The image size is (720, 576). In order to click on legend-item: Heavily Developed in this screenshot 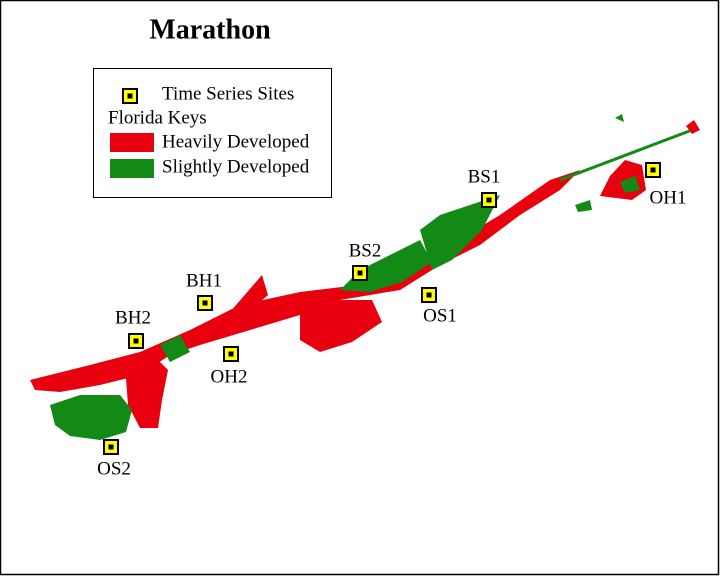, I will do `click(236, 141)`.